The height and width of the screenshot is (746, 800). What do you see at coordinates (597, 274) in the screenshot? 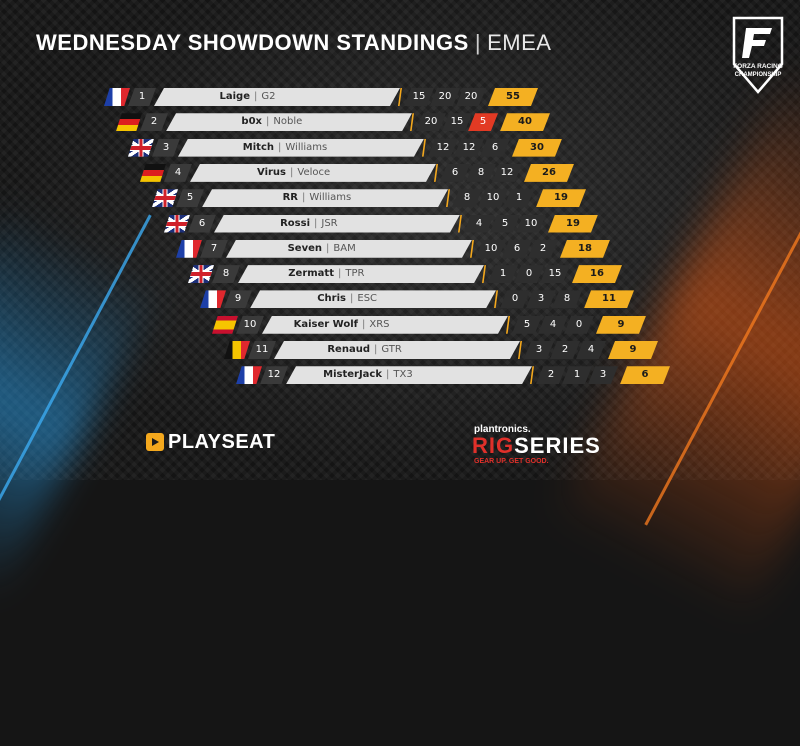
I see `total-points: 16` at bounding box center [597, 274].